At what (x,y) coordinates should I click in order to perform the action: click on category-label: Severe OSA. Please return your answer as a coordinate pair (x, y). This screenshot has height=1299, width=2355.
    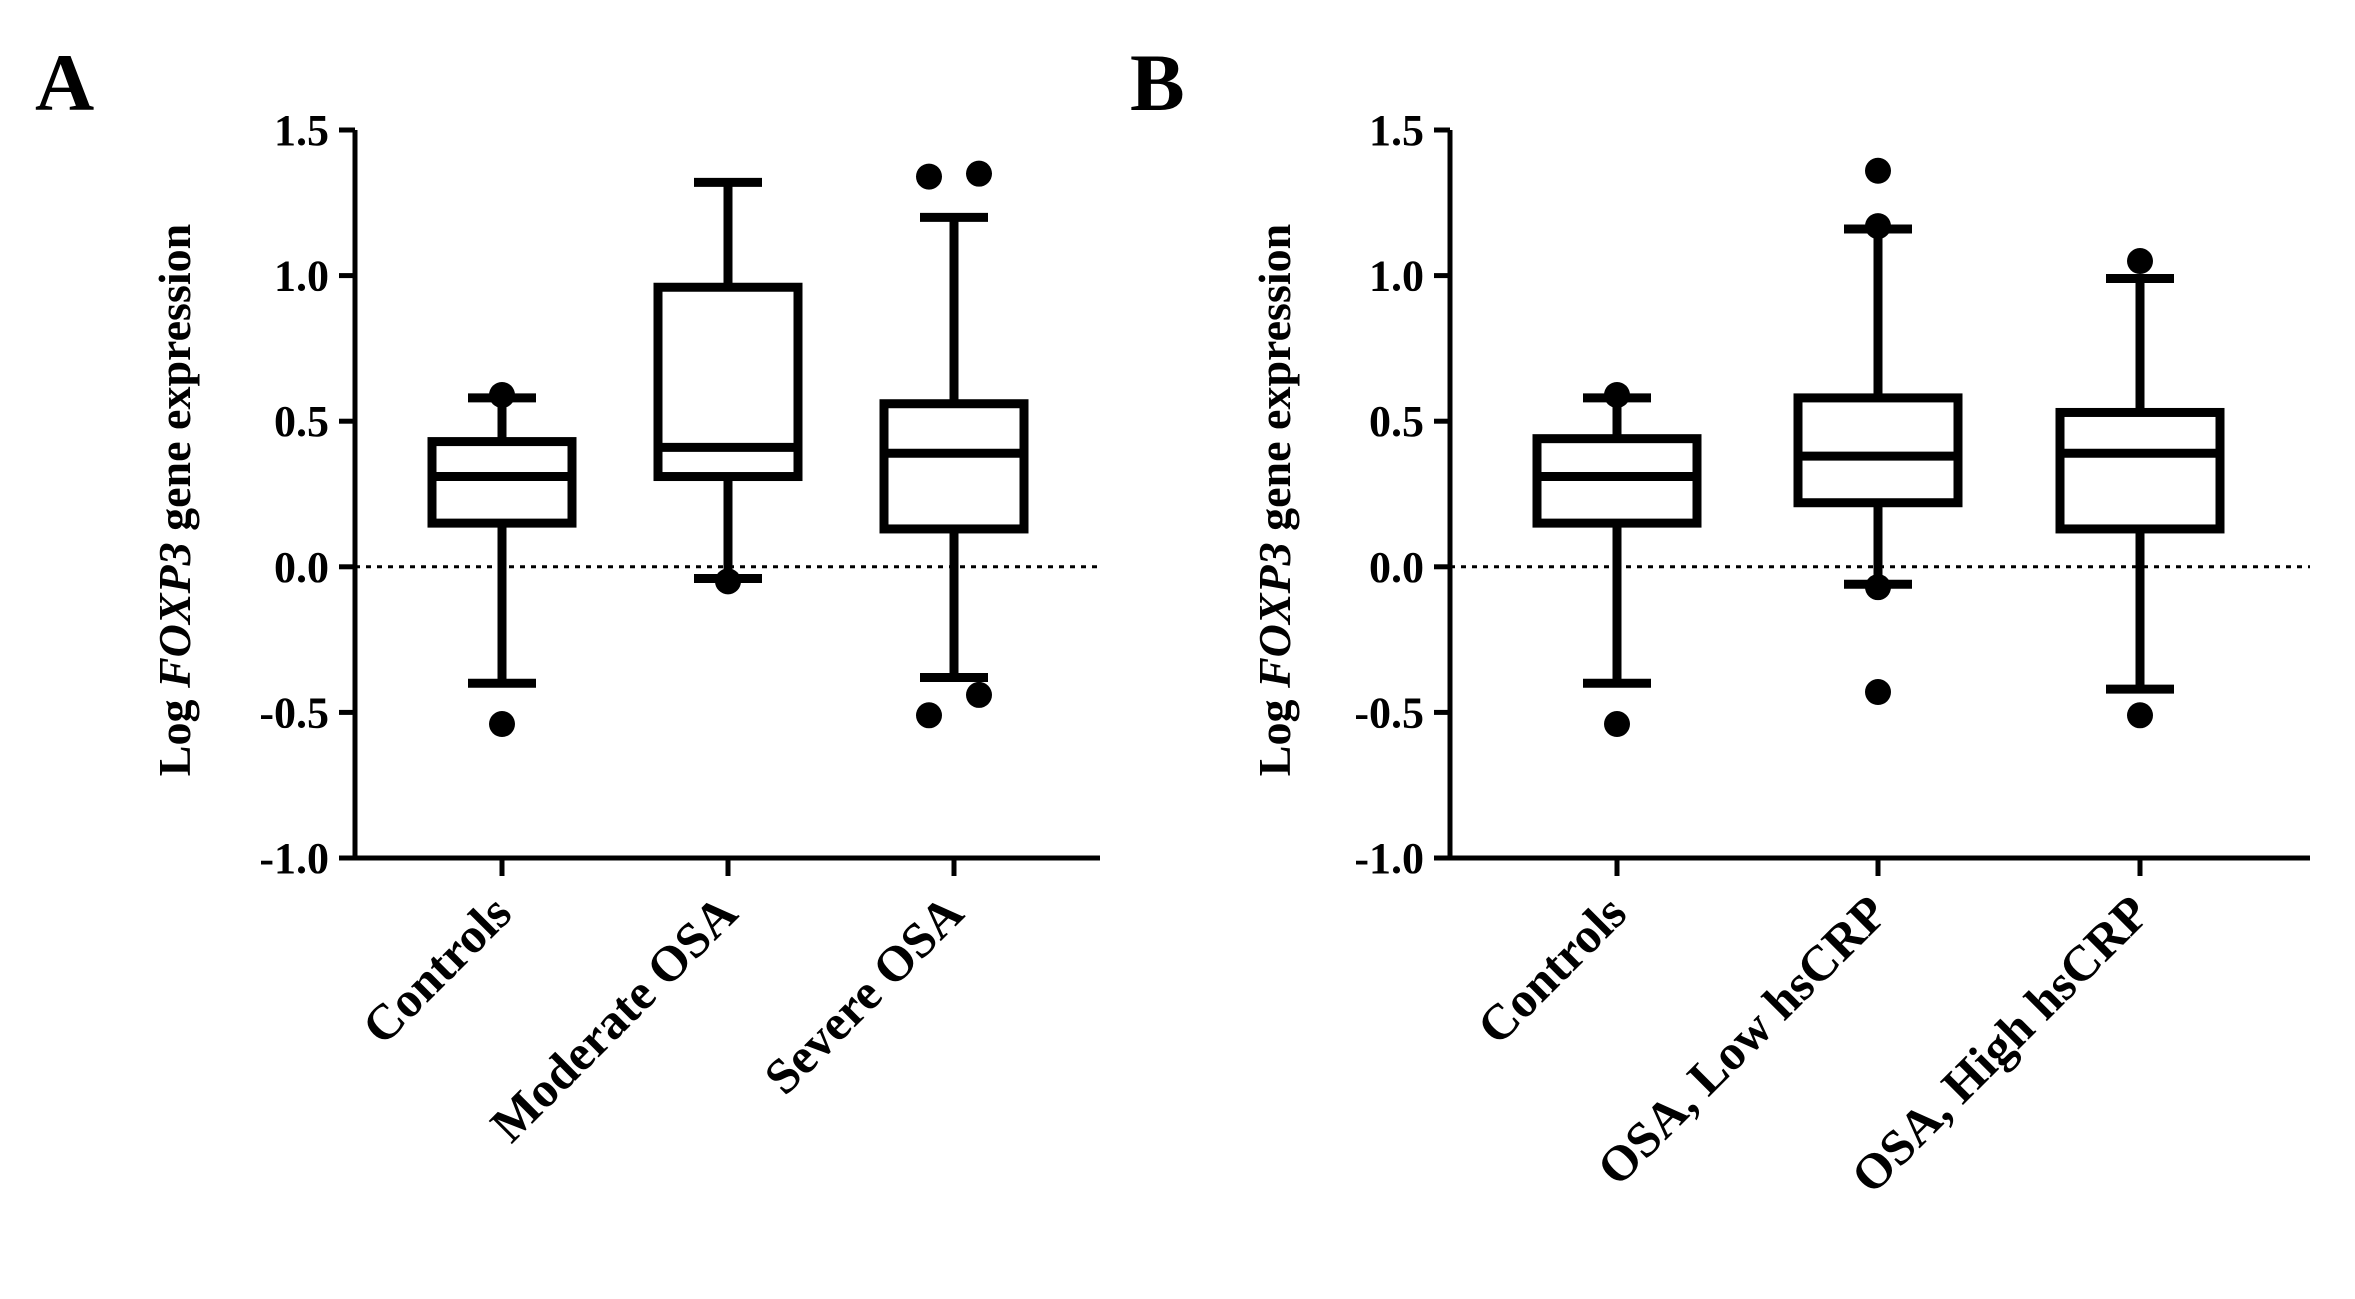
    Looking at the image, I should click on (863, 994).